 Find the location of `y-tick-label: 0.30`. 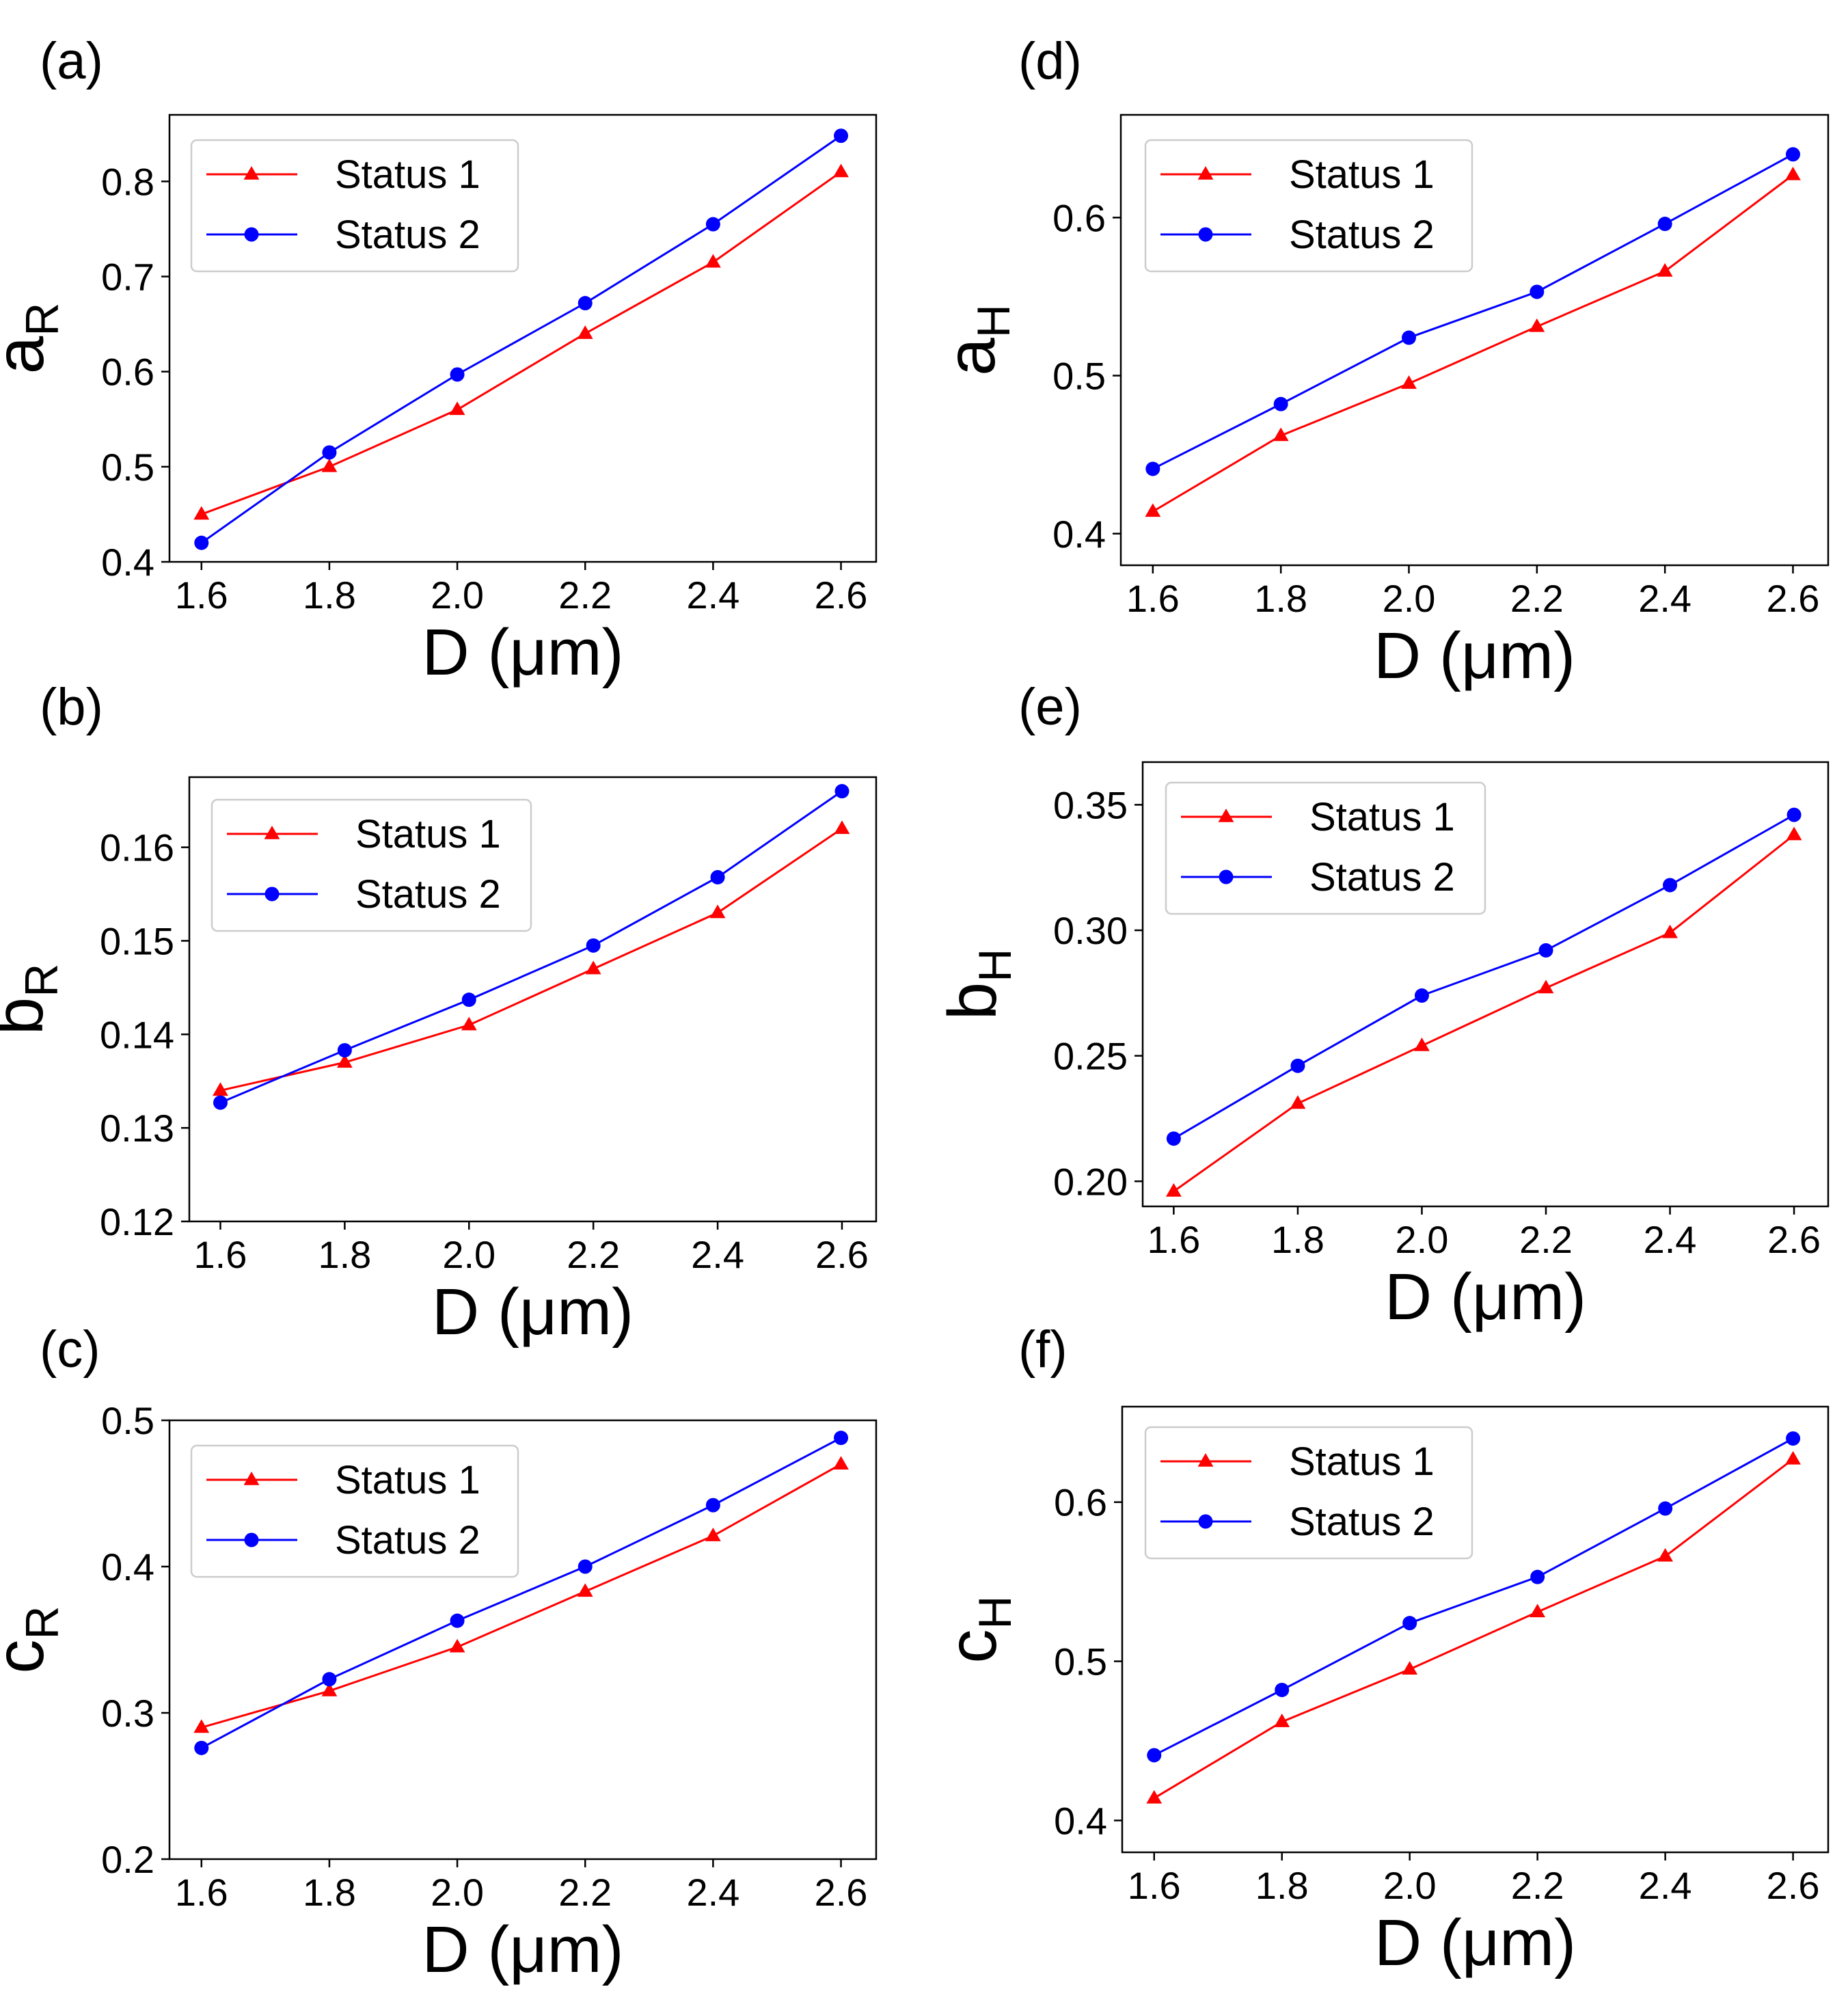

y-tick-label: 0.30 is located at coordinates (1090, 930).